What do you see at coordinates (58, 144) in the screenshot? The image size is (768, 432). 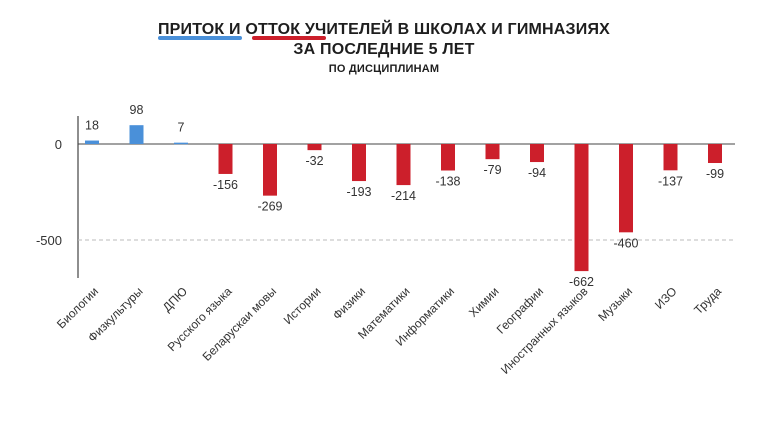 I see `y-tick-label: 0` at bounding box center [58, 144].